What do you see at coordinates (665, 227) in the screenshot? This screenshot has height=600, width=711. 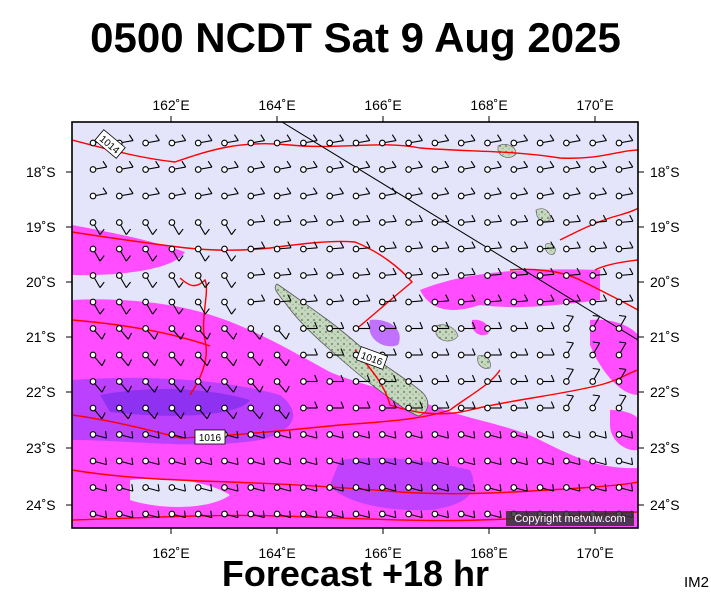 I see `lat-label-right: 19˚S` at bounding box center [665, 227].